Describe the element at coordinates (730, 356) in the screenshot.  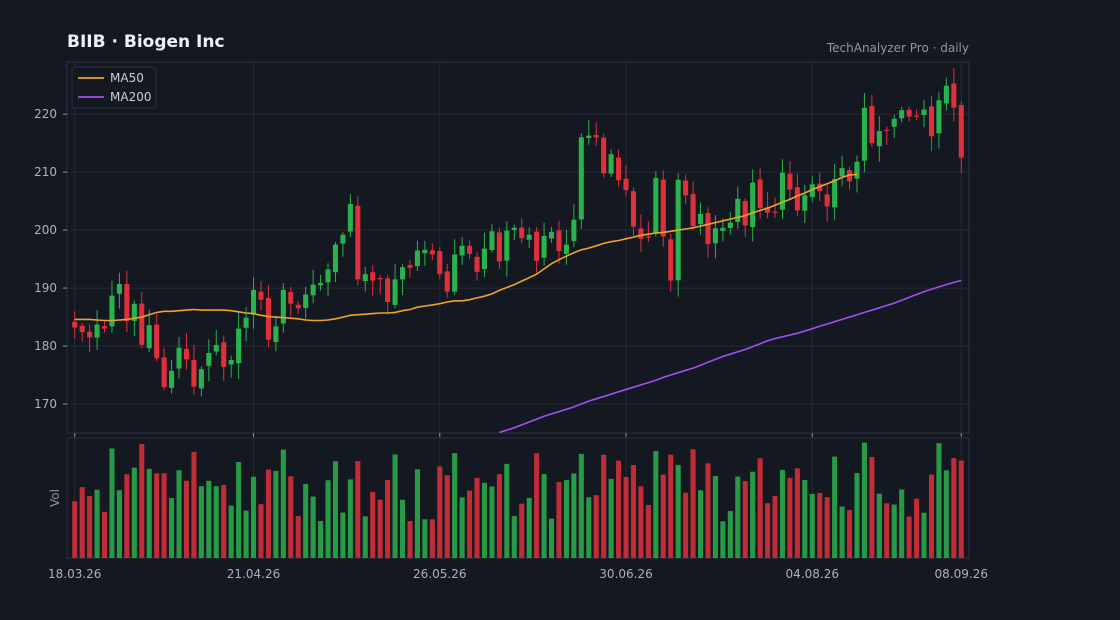
I see `ma200-line` at that location.